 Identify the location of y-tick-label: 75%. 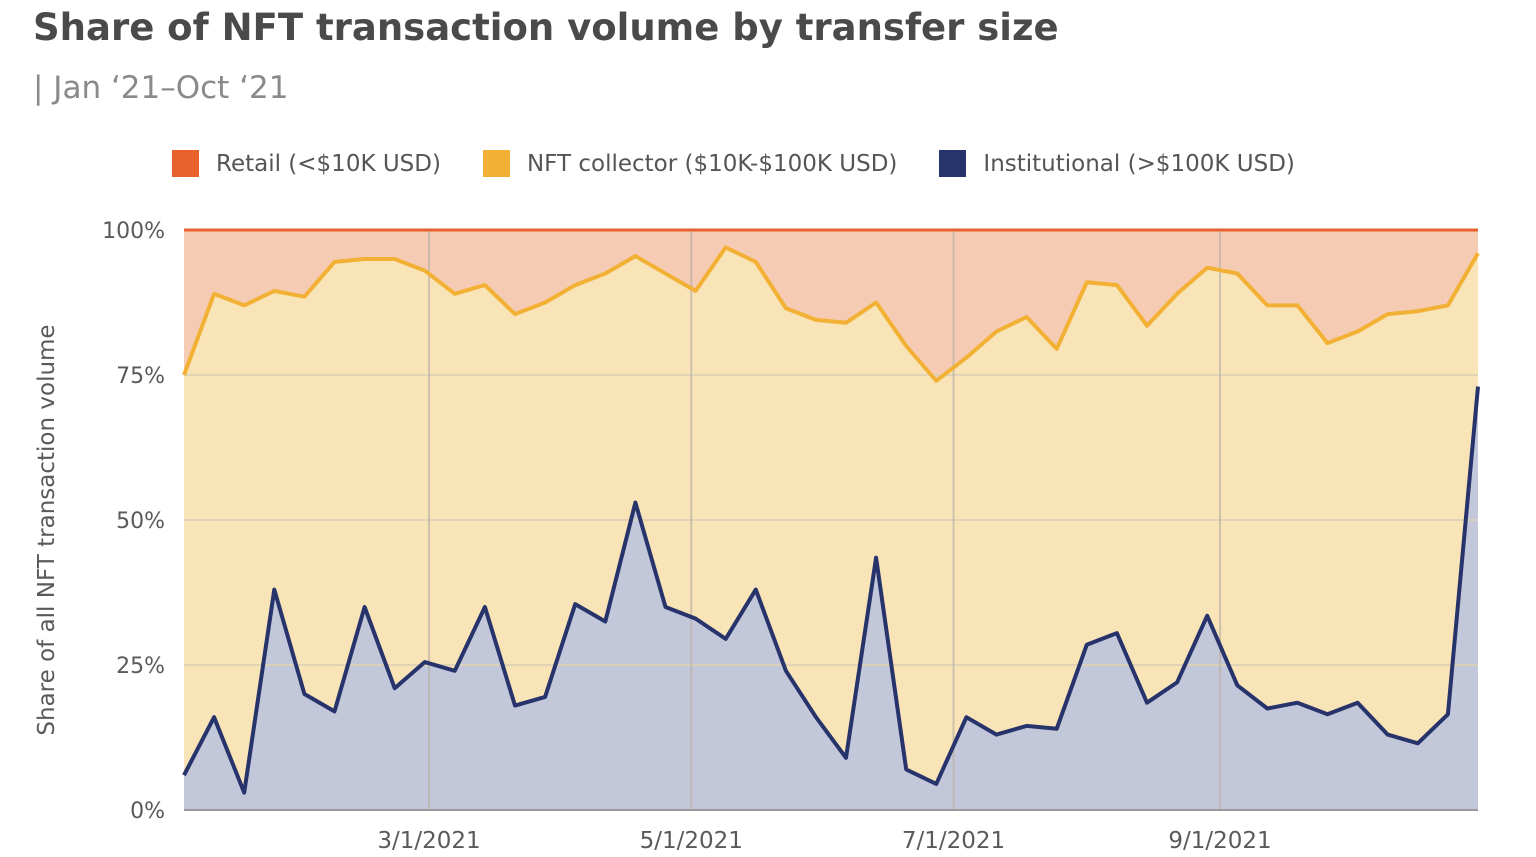
(140, 376).